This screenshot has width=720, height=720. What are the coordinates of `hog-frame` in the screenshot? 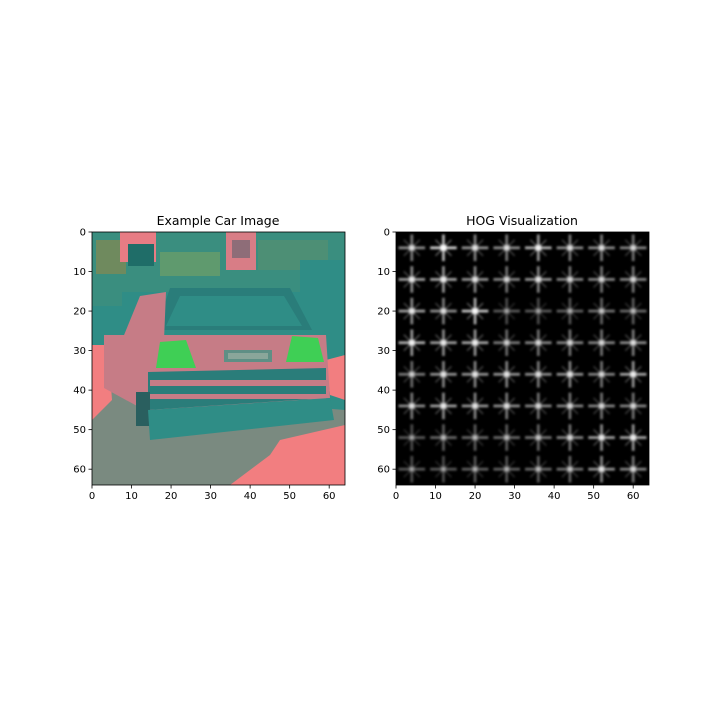 It's located at (522, 358).